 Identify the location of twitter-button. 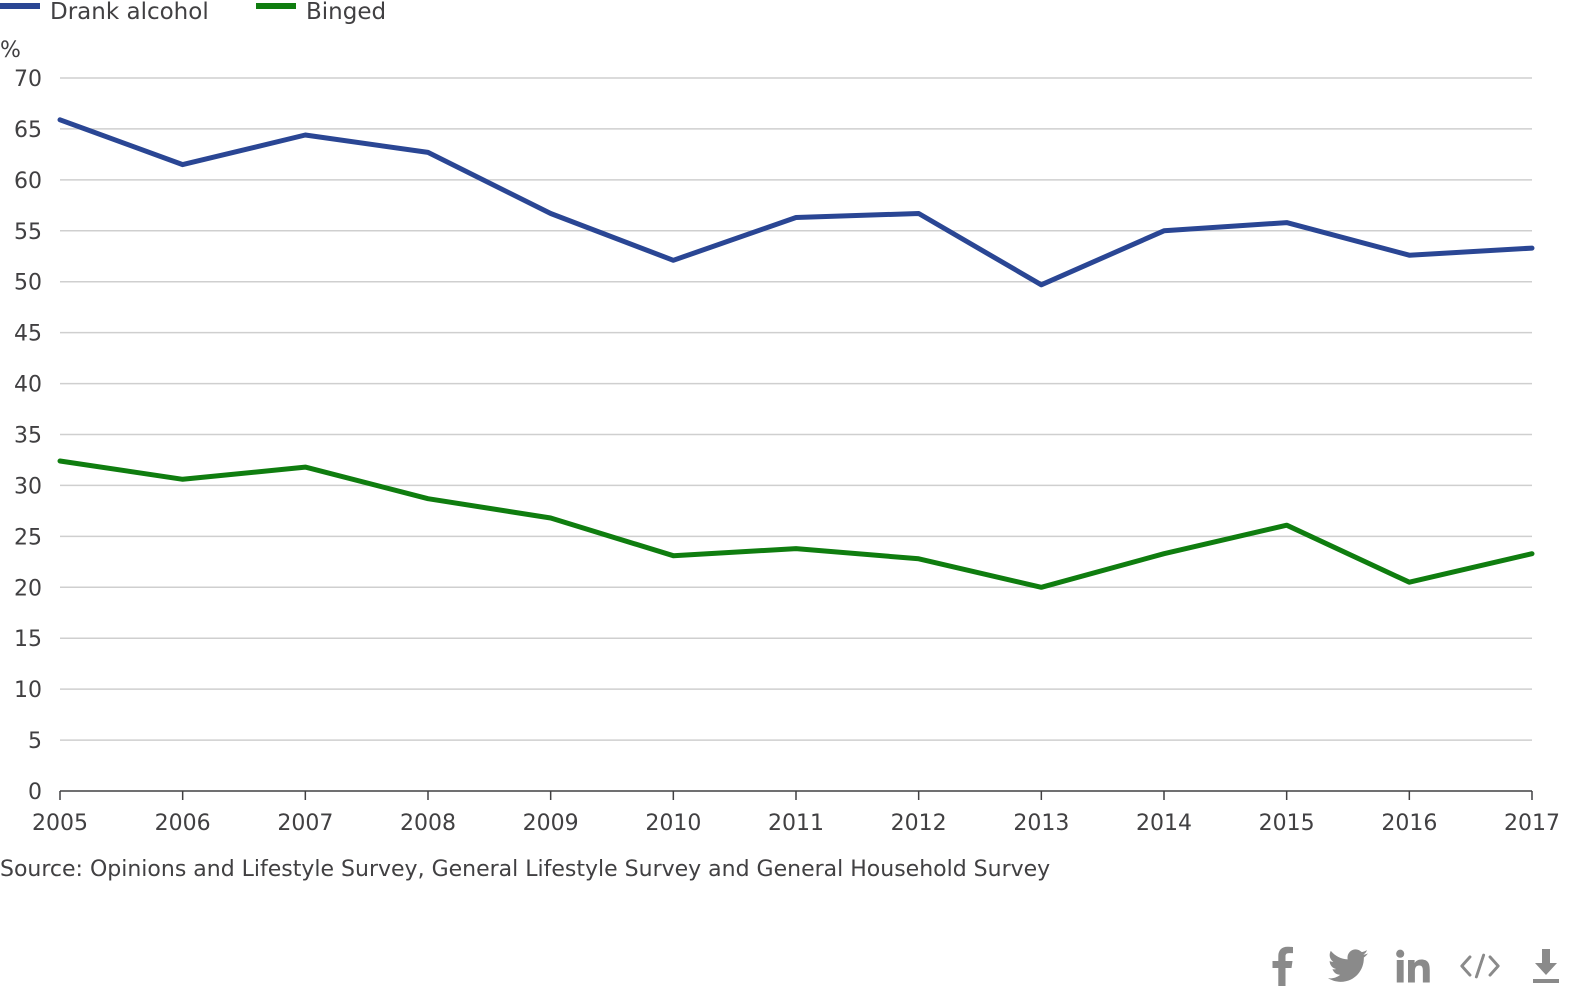
(1348, 966).